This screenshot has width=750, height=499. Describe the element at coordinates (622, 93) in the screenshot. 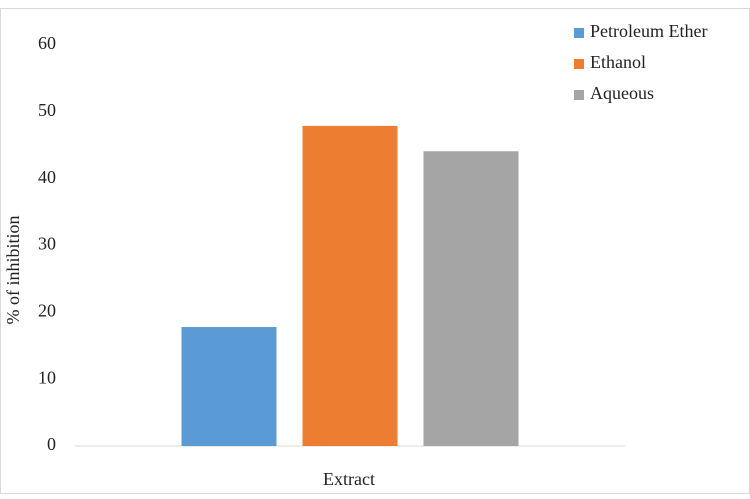

I see `legend-label: Aqueous` at that location.